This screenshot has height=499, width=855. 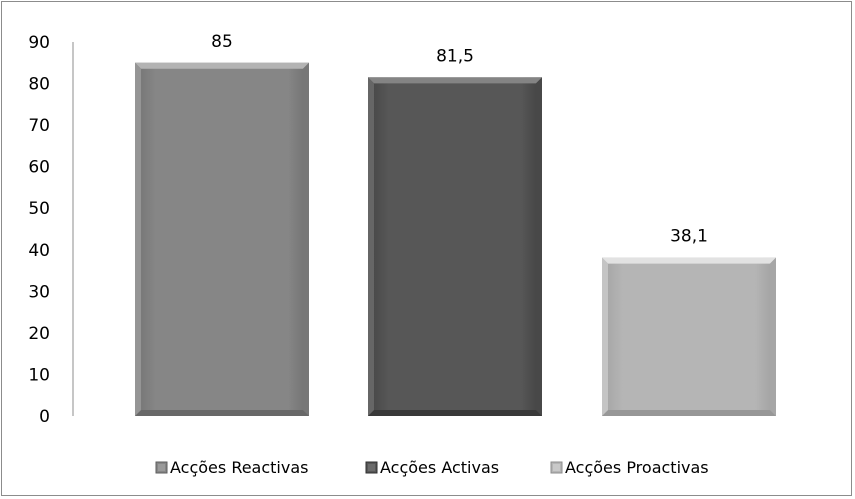 What do you see at coordinates (39, 230) in the screenshot?
I see `y-axis-ticks: 0 10 20 30 40 50 60 70 80 90` at bounding box center [39, 230].